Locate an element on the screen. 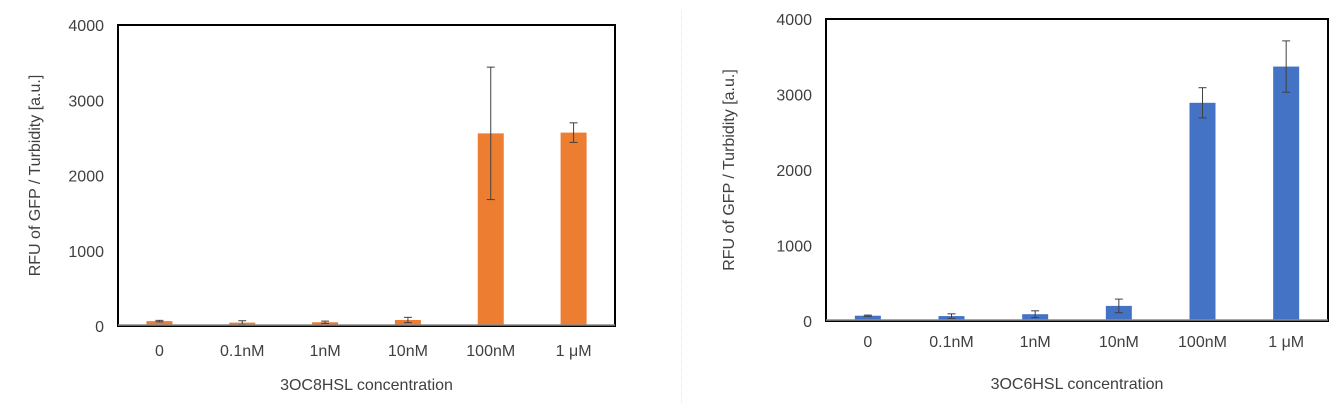 This screenshot has width=1343, height=413. panel-divider is located at coordinates (681, 206).